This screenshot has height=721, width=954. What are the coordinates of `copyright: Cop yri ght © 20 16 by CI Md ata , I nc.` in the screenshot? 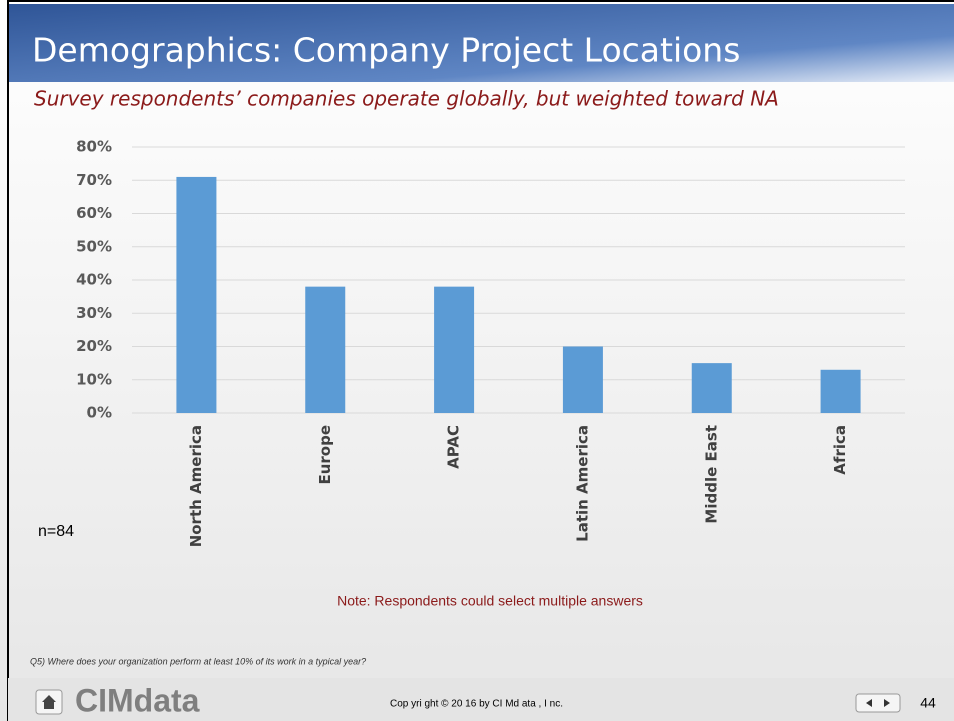 It's located at (476, 704).